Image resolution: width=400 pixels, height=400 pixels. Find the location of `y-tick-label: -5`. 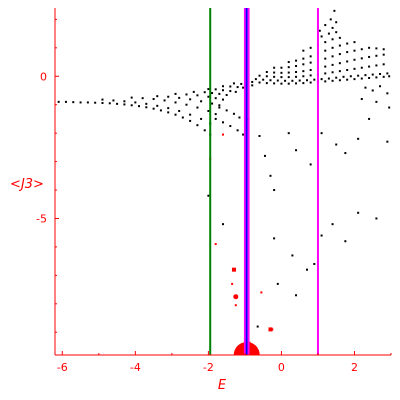

y-tick-label: -5 is located at coordinates (41, 218).